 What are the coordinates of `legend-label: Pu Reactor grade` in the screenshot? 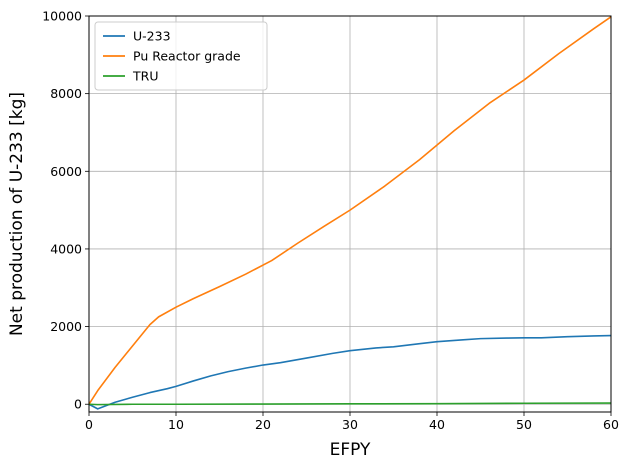 It's located at (187, 56).